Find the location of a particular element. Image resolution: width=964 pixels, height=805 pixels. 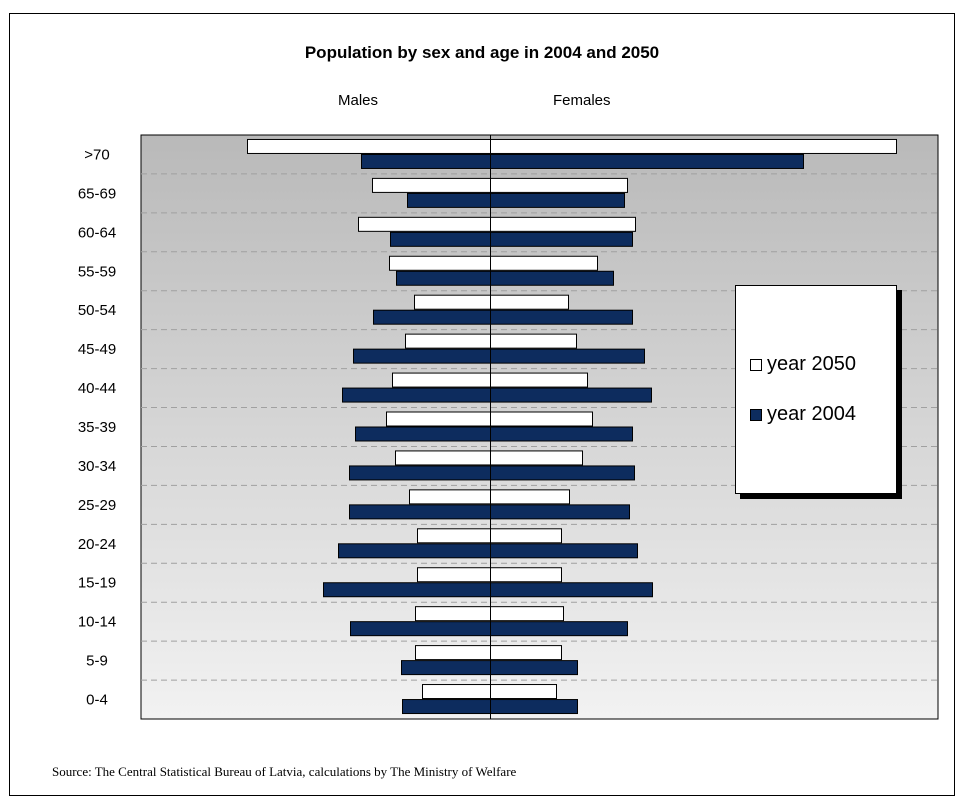

category-tick-label: 40-44 is located at coordinates (97, 388).